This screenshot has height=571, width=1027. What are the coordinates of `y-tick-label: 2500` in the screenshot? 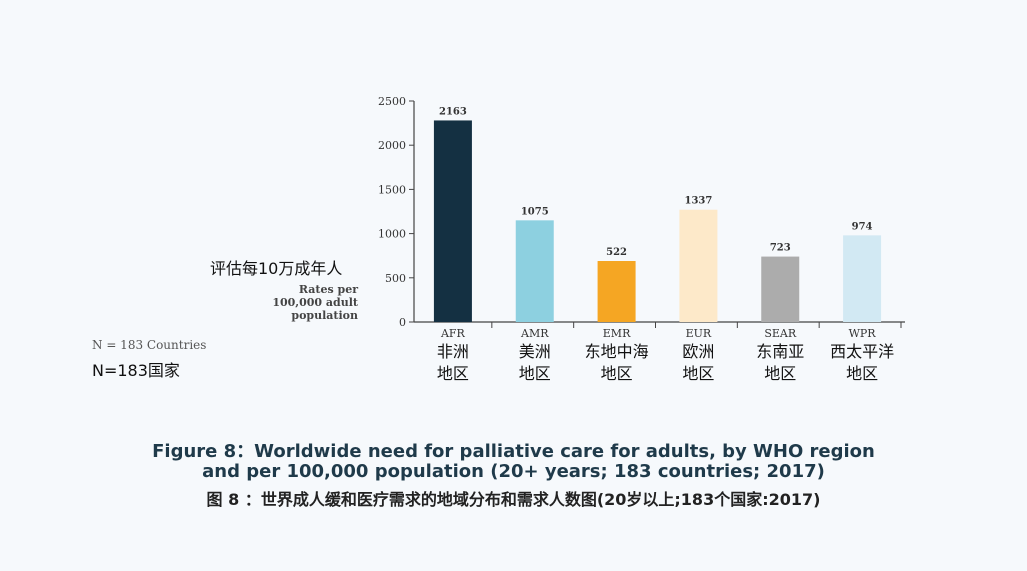 It's located at (392, 101).